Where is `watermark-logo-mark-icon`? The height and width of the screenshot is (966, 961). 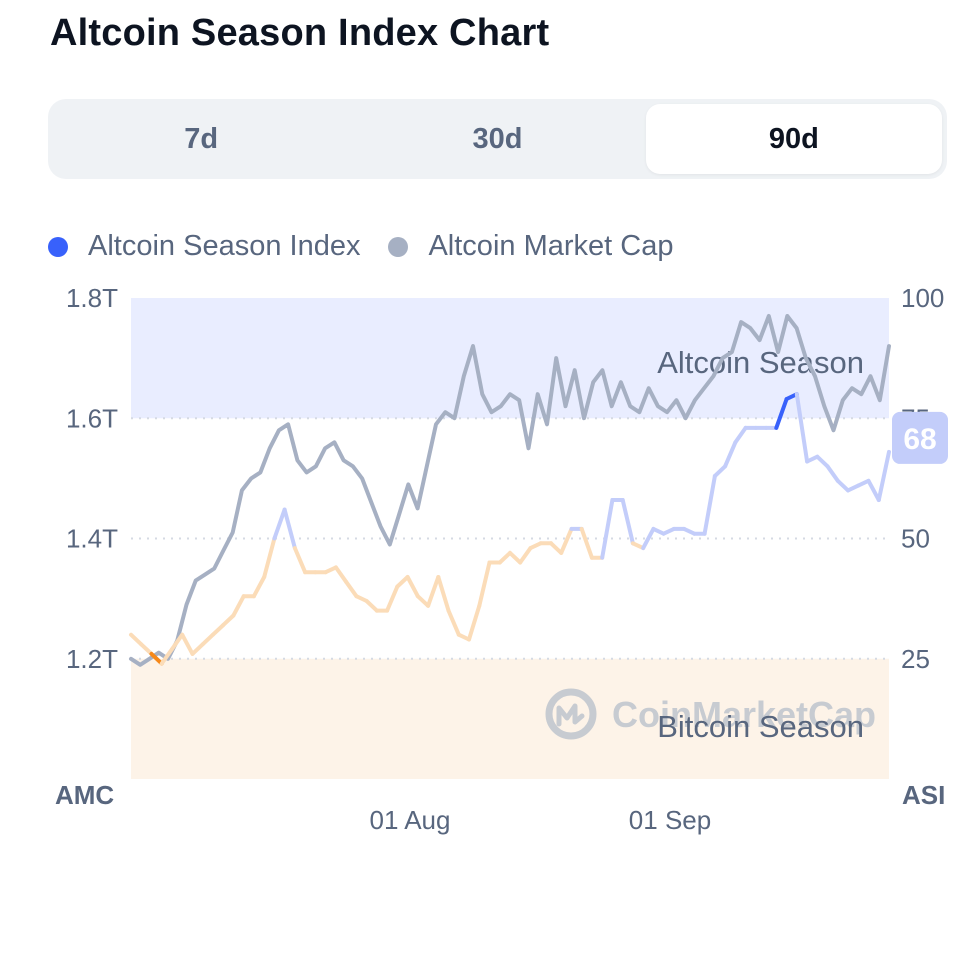 watermark-logo-mark-icon is located at coordinates (570, 715).